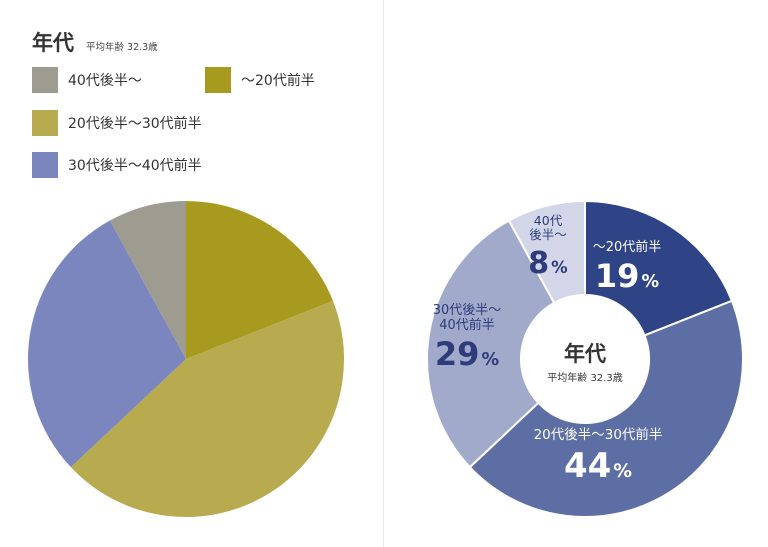 This screenshot has width=768, height=547. I want to click on chart-header: 年代 平均年齢 32.3歳, so click(95, 42).